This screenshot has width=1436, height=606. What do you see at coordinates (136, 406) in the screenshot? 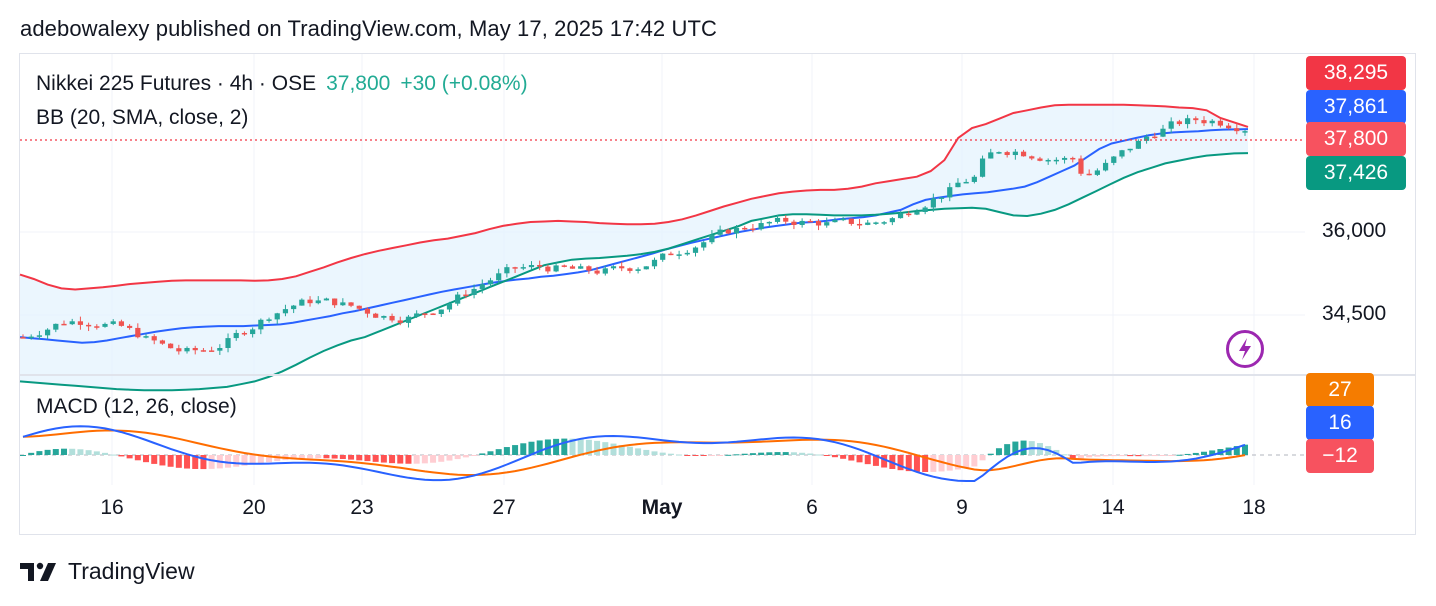
I see `macd-legend: MACD (12, 26, close)` at bounding box center [136, 406].